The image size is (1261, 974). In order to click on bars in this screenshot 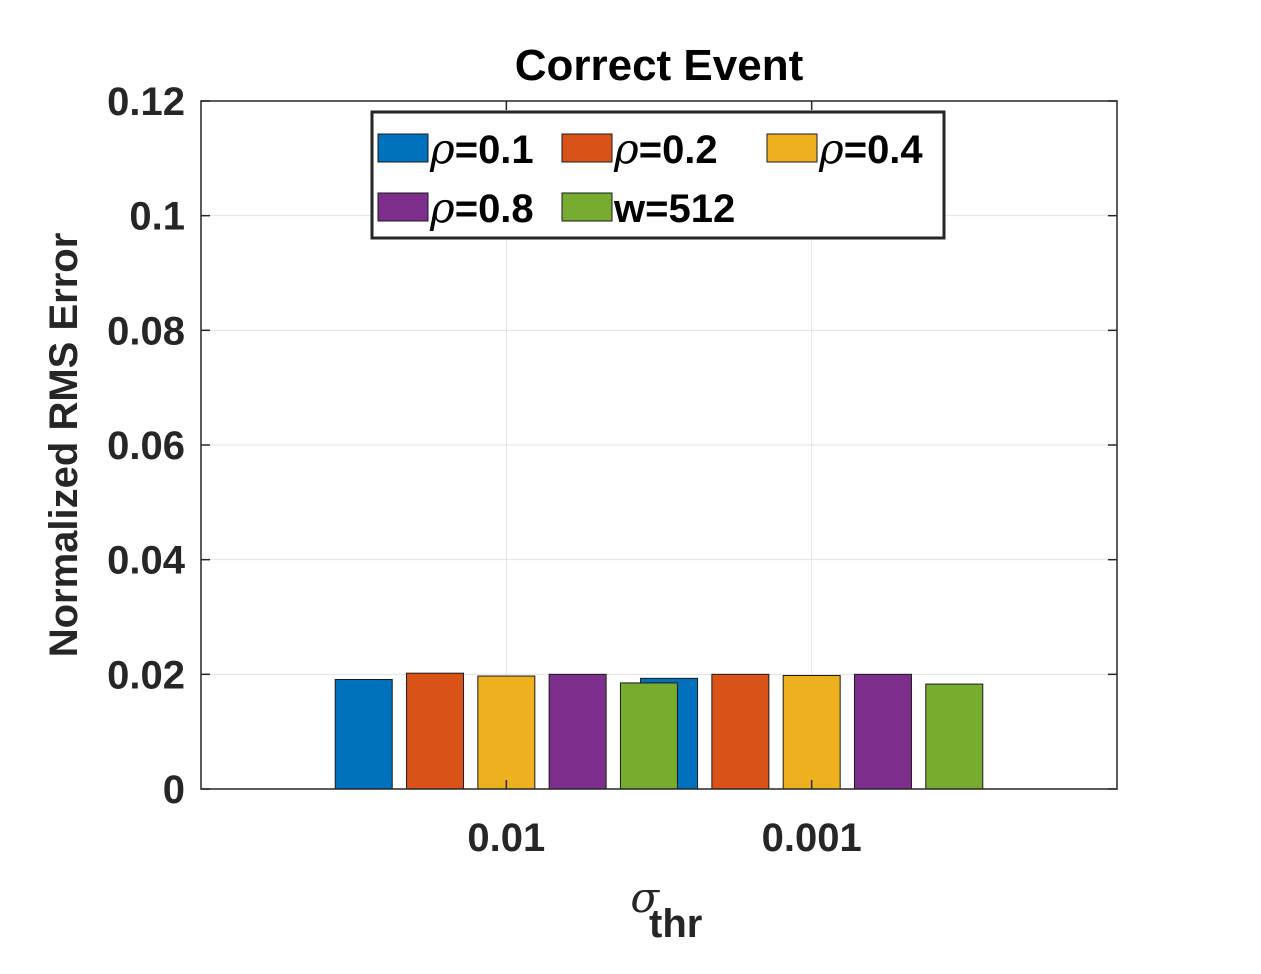, I will do `click(659, 731)`.